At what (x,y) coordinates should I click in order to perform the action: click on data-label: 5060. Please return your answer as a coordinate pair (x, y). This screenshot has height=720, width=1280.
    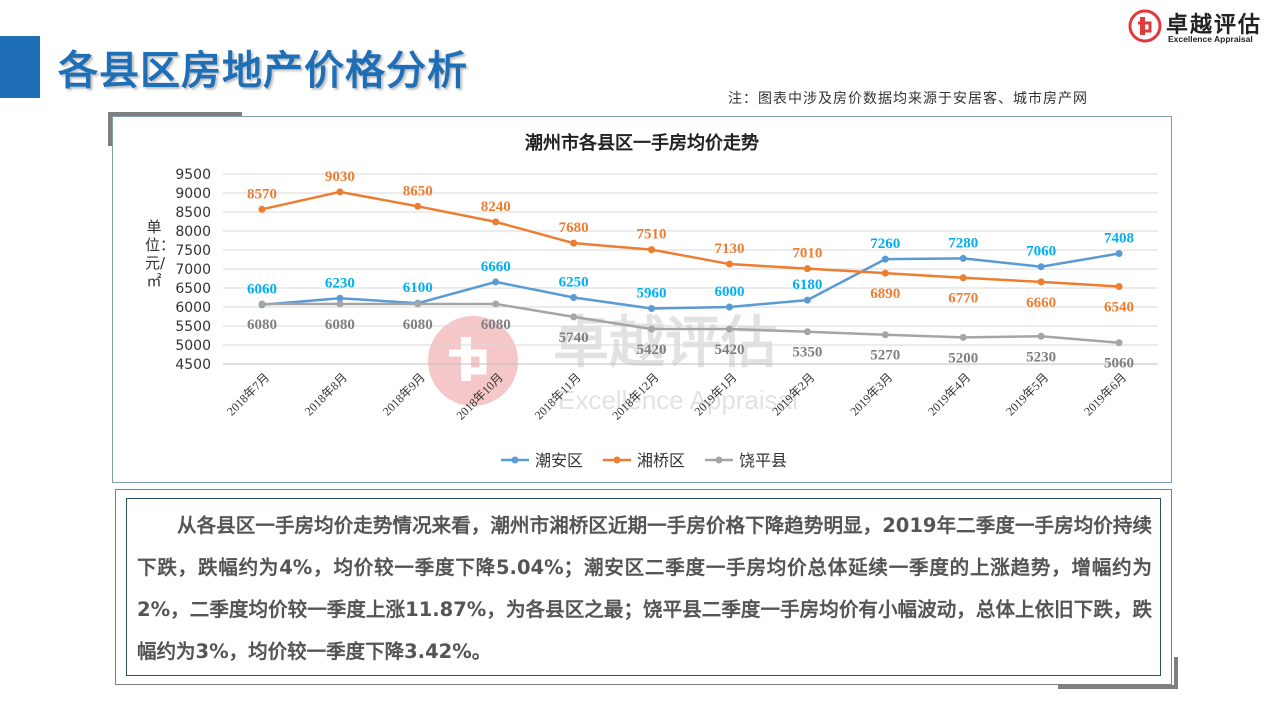
    Looking at the image, I should click on (1119, 364).